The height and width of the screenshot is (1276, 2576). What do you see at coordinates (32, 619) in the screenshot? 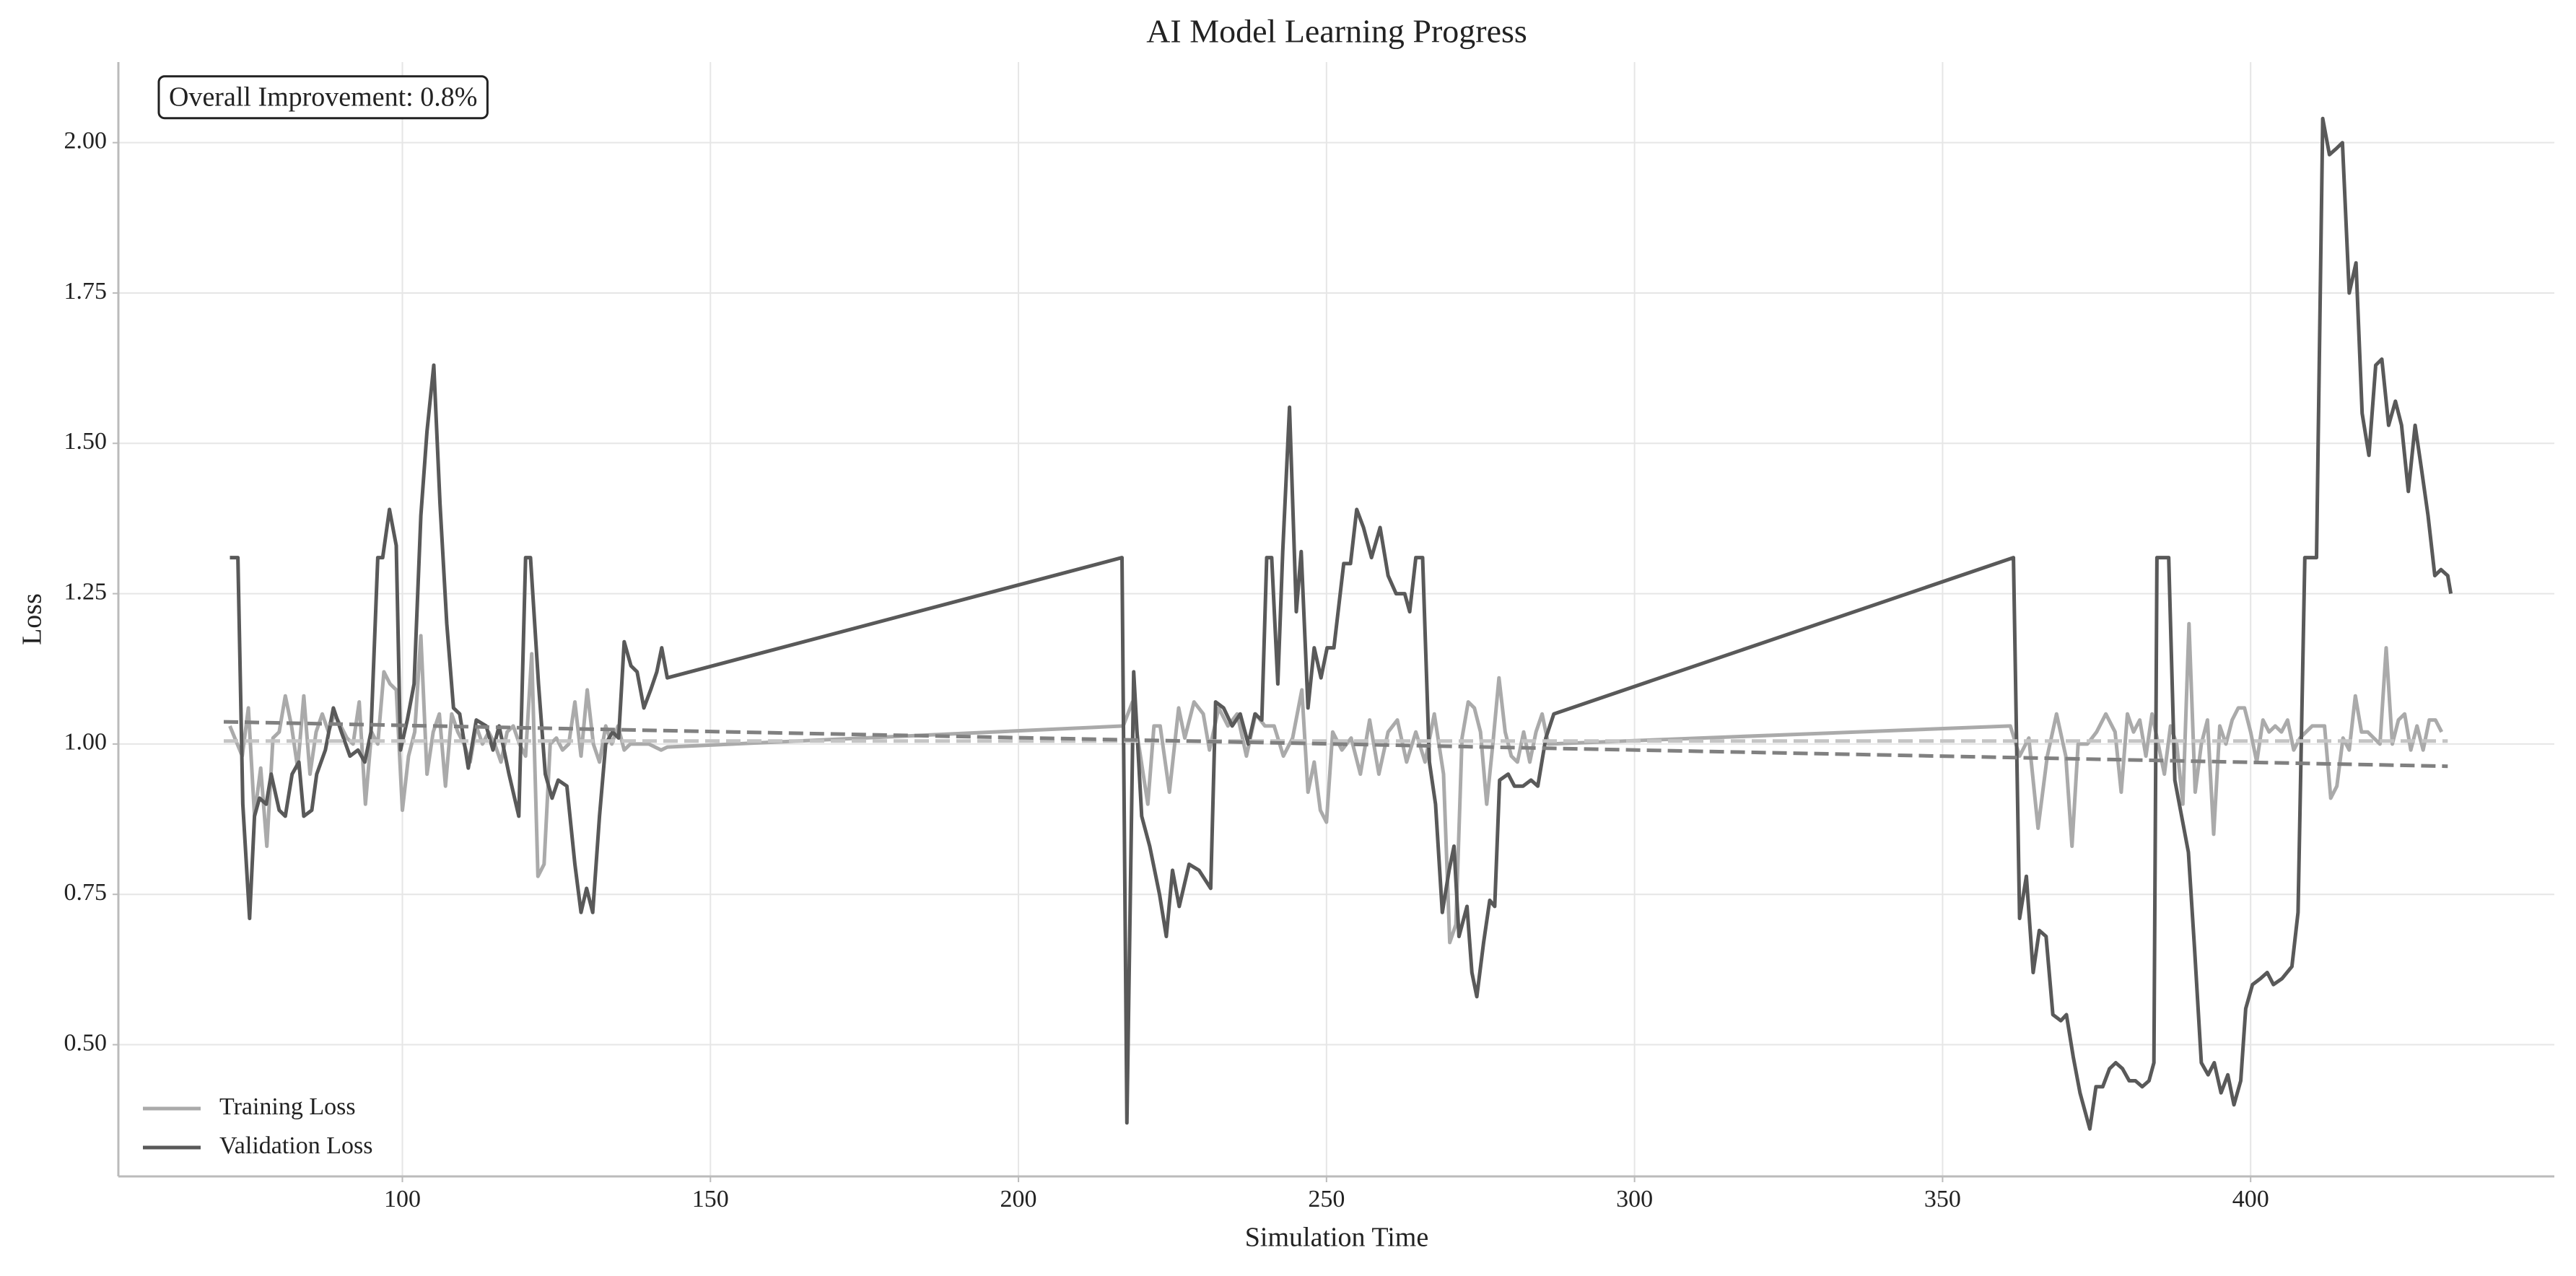
I see `y-axis-label: Loss` at bounding box center [32, 619].